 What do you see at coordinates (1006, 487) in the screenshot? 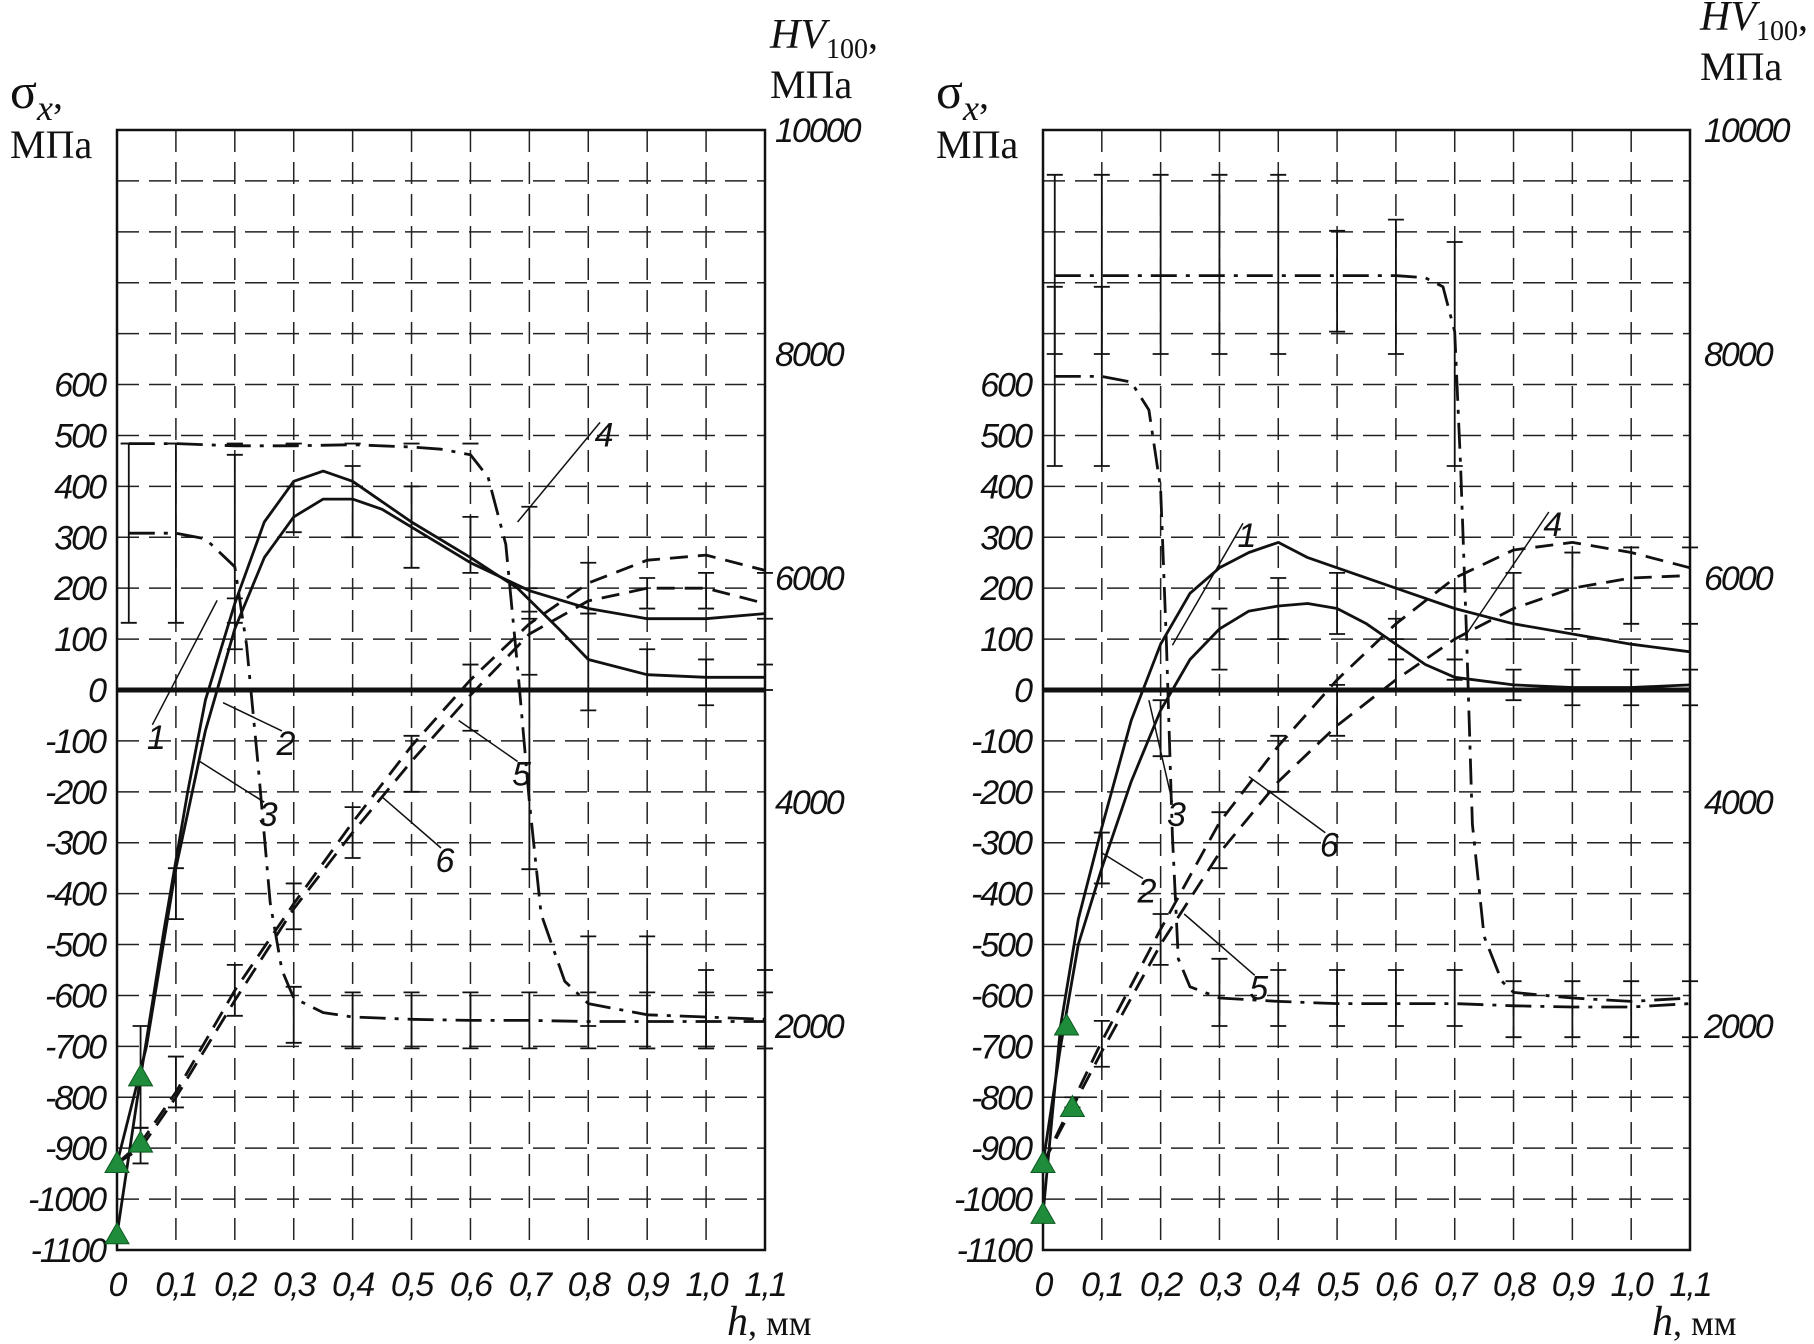
I see `y-left-tick-label: 400` at bounding box center [1006, 487].